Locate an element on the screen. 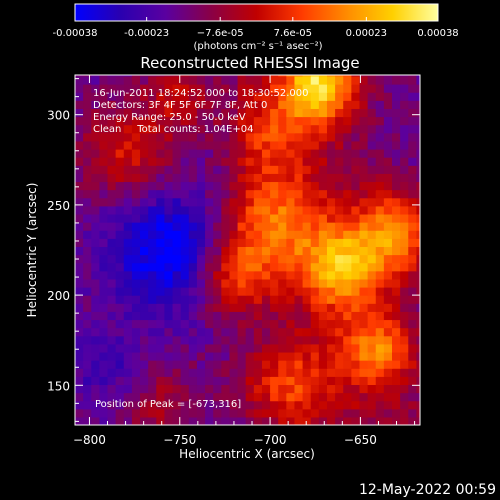 This screenshot has width=500, height=500. x-tick-label: −750 is located at coordinates (179, 440).